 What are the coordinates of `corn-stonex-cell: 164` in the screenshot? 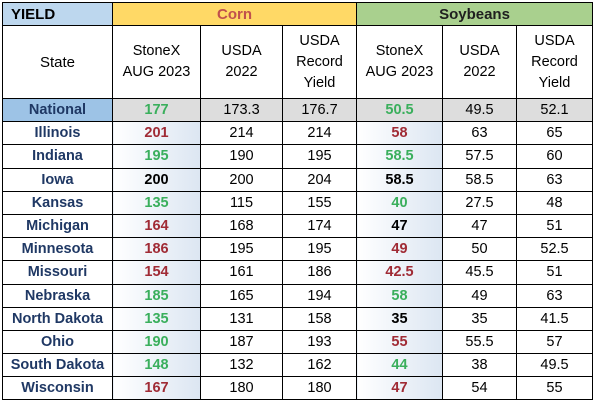 It's located at (156, 226).